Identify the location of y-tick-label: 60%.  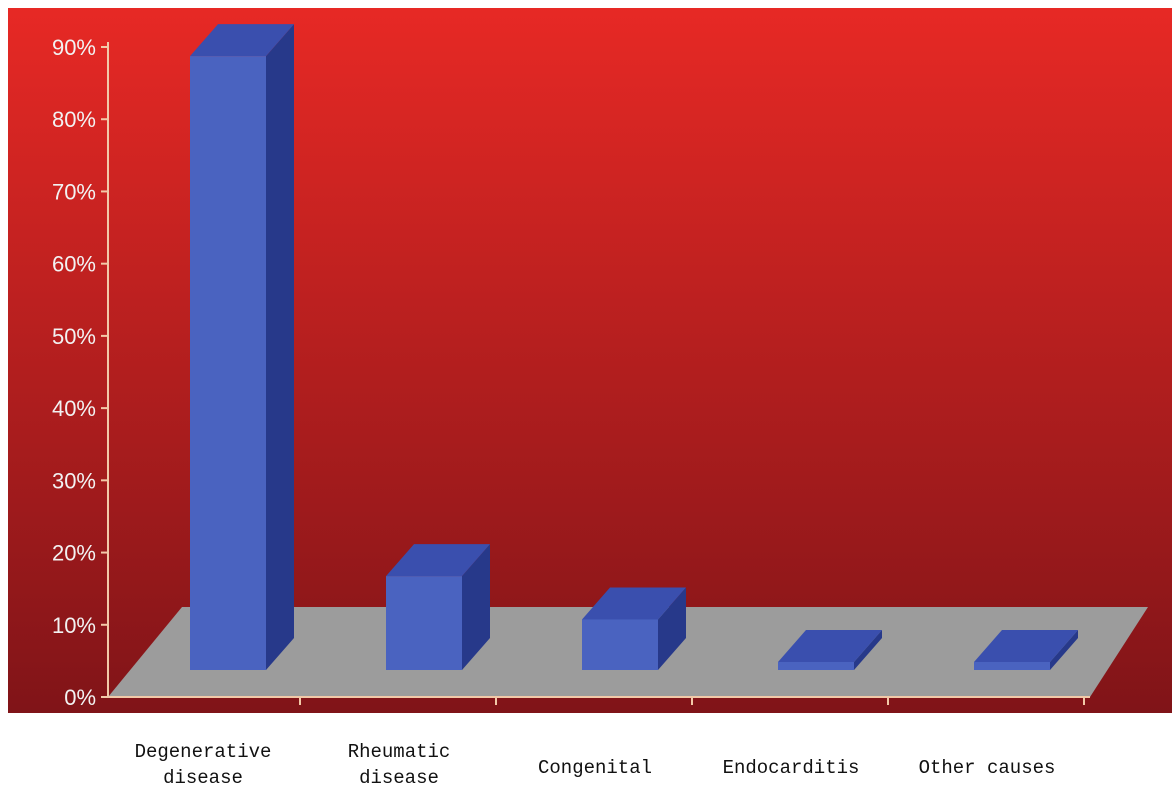
(74, 264).